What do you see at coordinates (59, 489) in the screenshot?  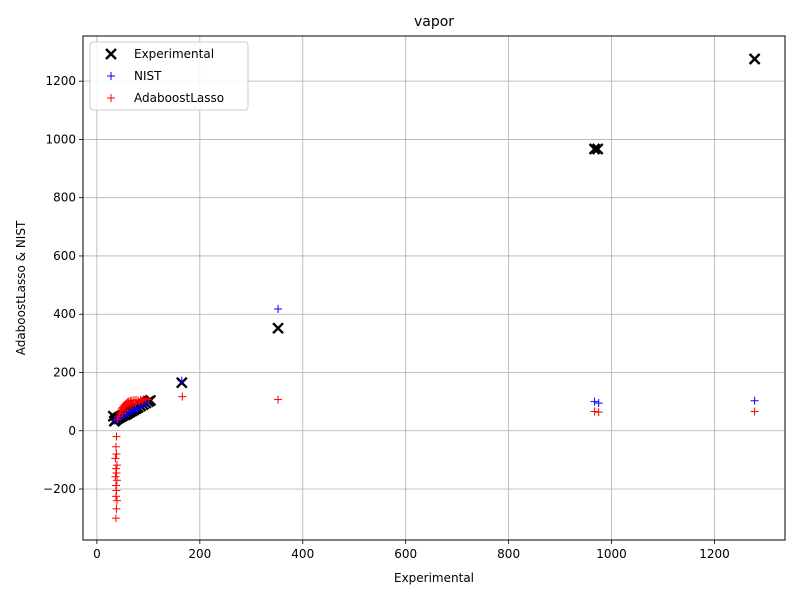 I see `y-tick-label: −200` at bounding box center [59, 489].